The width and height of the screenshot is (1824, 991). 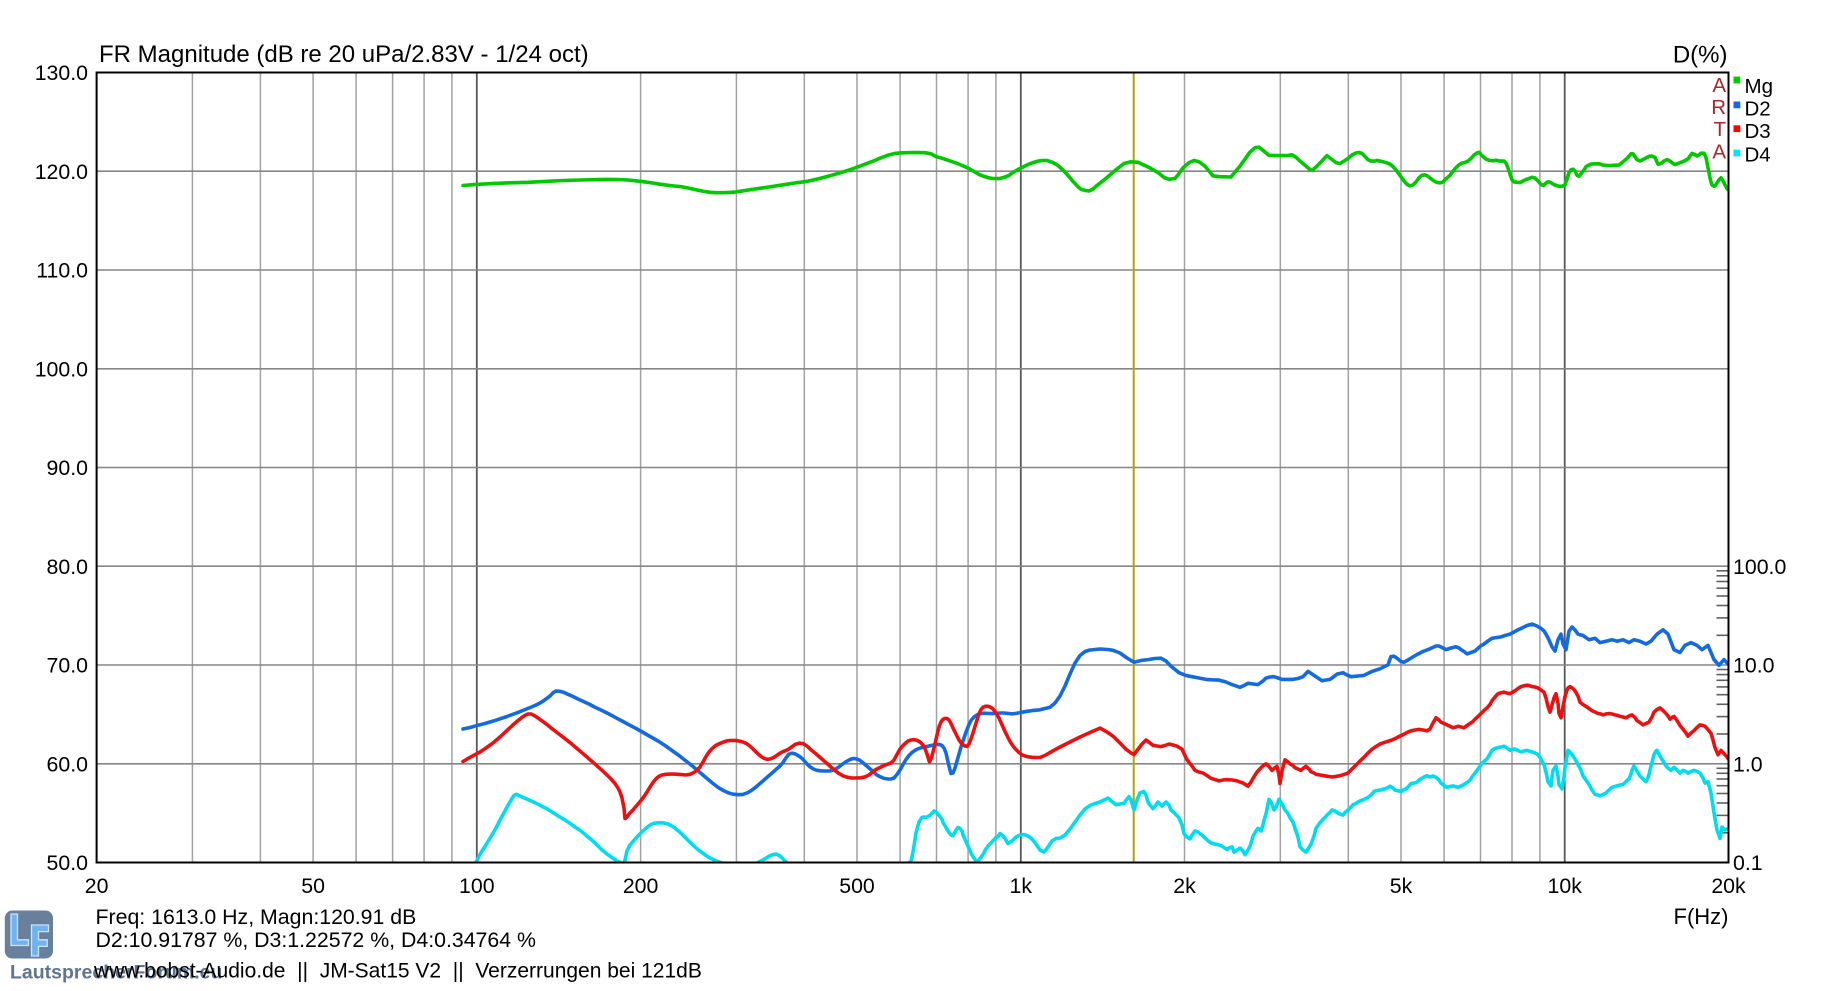 I want to click on svg-text: T, so click(x=1719, y=129).